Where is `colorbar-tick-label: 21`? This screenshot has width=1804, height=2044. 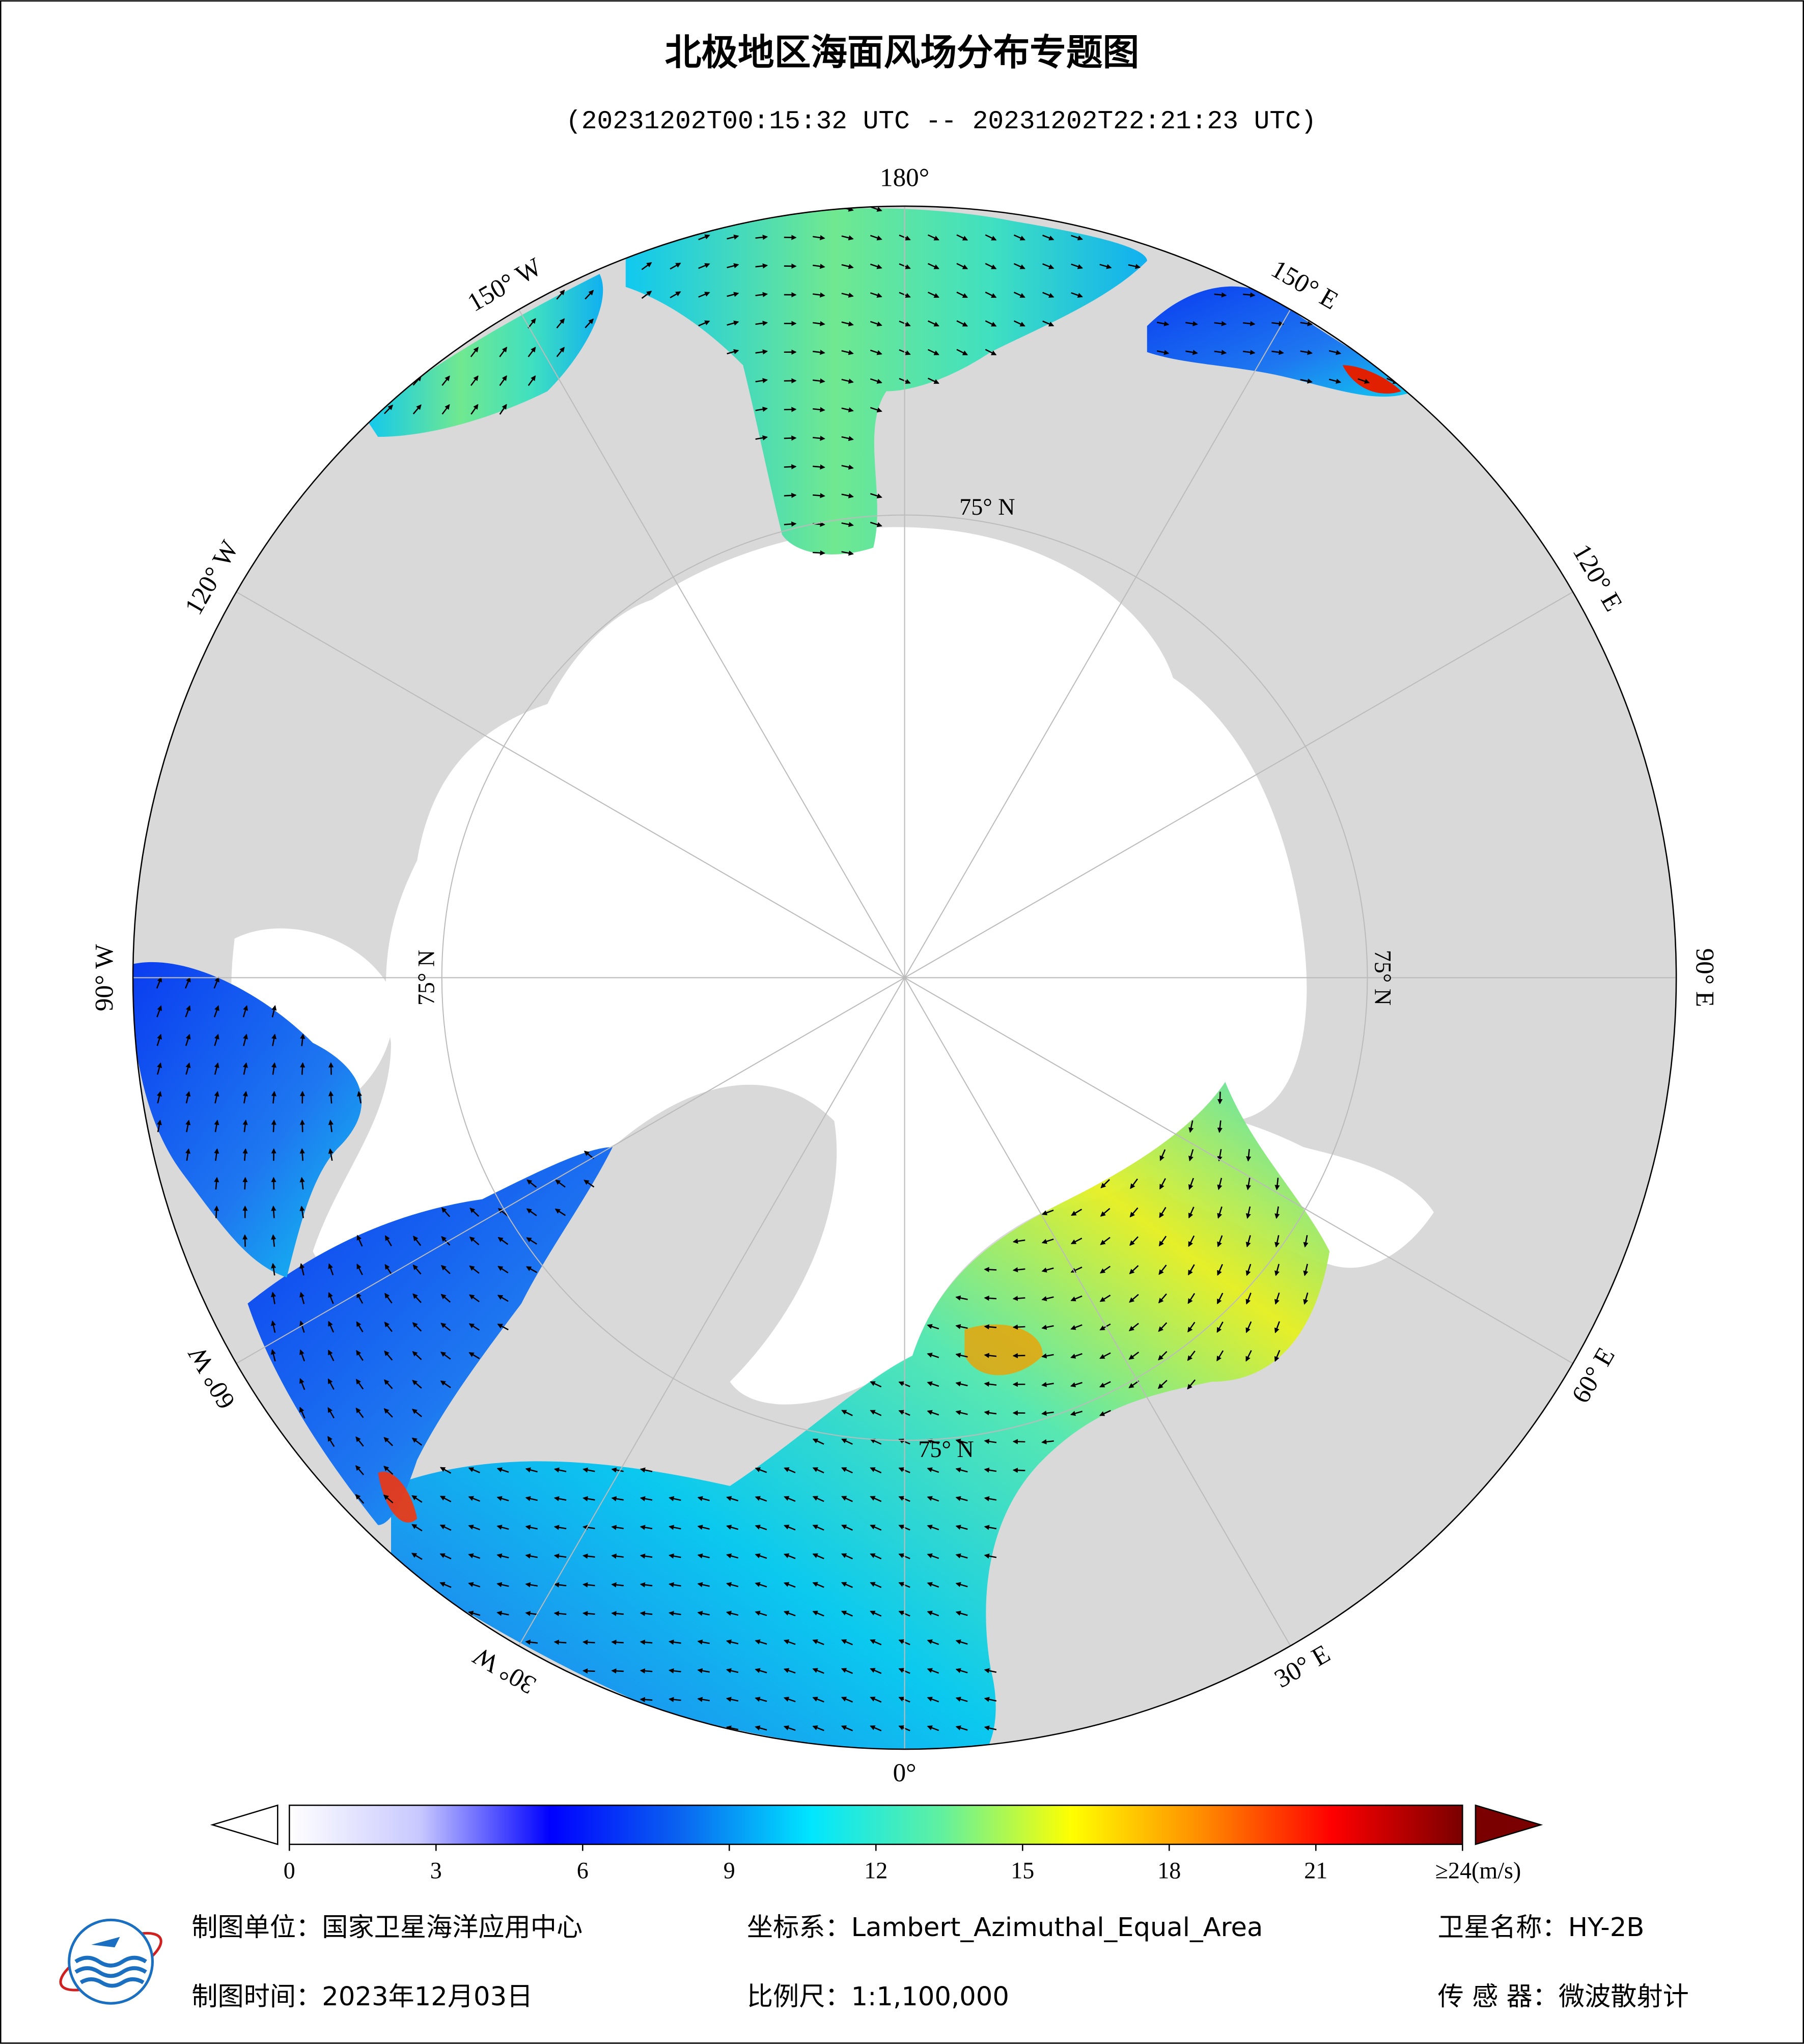
colorbar-tick-label: 21 is located at coordinates (1315, 1871).